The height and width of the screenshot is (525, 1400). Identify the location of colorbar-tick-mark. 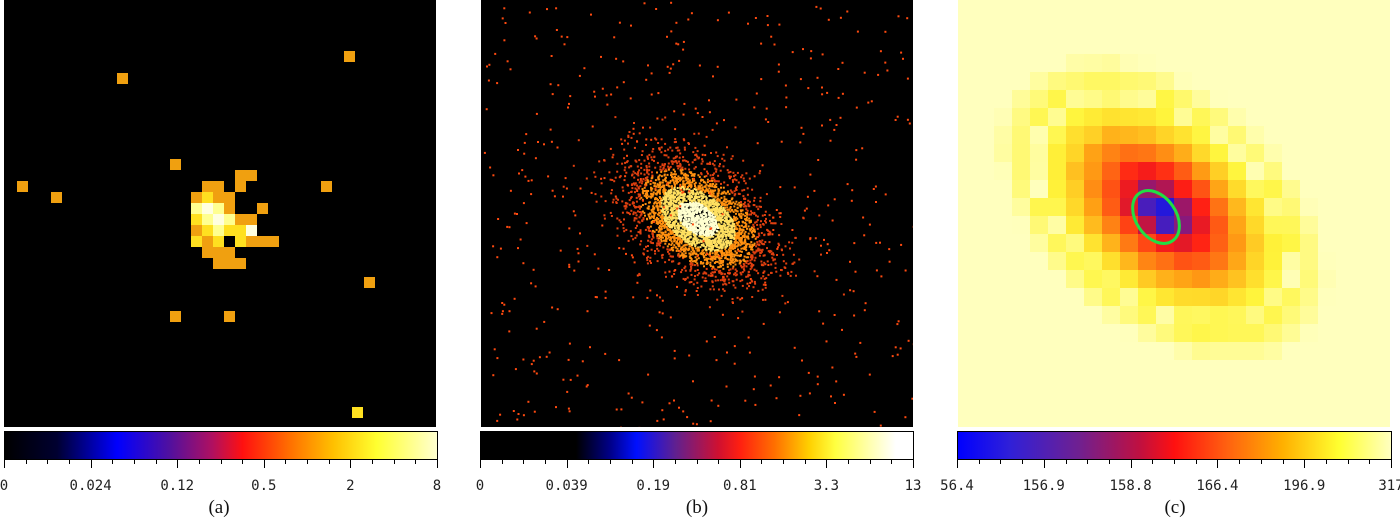
(913, 464).